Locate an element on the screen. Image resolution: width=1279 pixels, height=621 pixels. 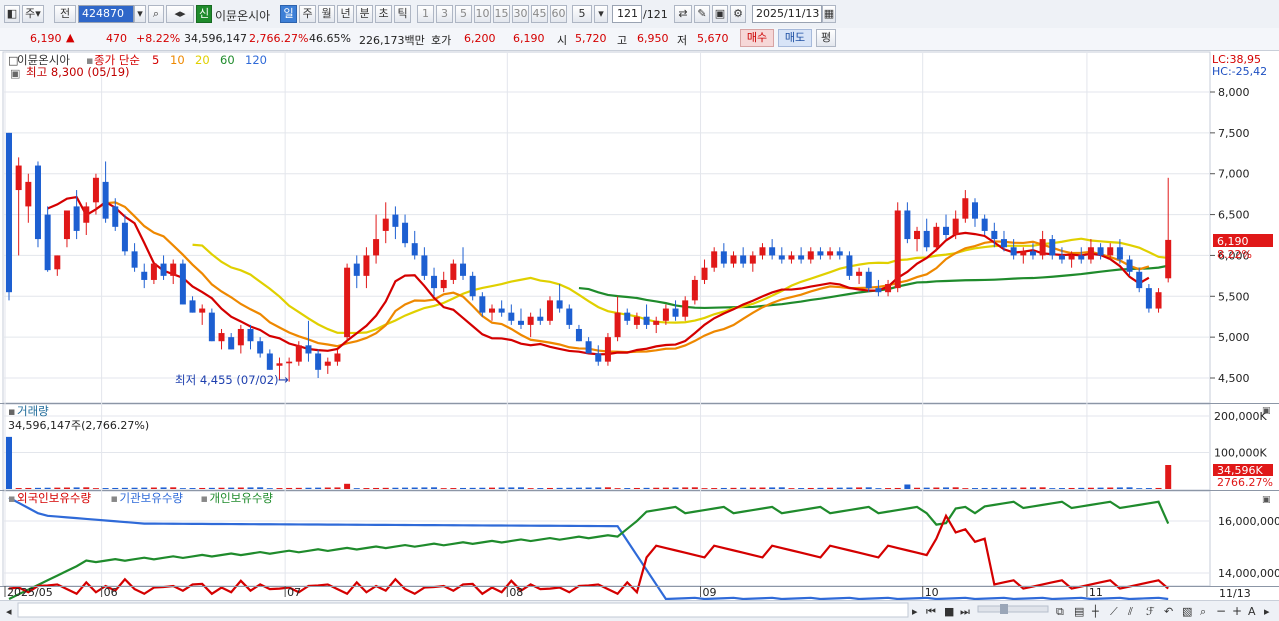
search-icon: ⌕ is located at coordinates (156, 14).